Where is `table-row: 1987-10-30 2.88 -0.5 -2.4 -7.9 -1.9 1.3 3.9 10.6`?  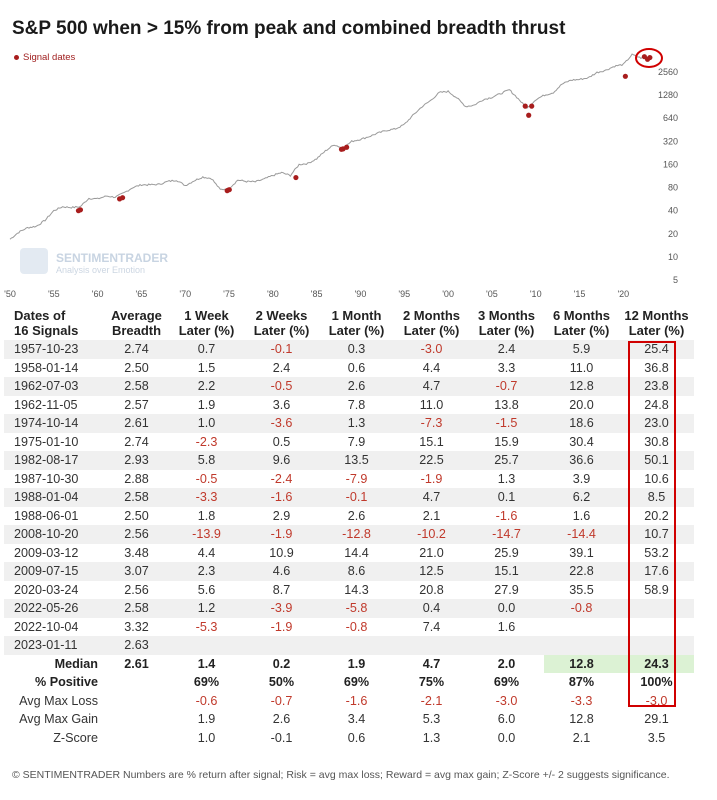
table-row: 1987-10-30 2.88 -0.5 -2.4 -7.9 -1.9 1.3 3.9 10.6 is located at coordinates (349, 479).